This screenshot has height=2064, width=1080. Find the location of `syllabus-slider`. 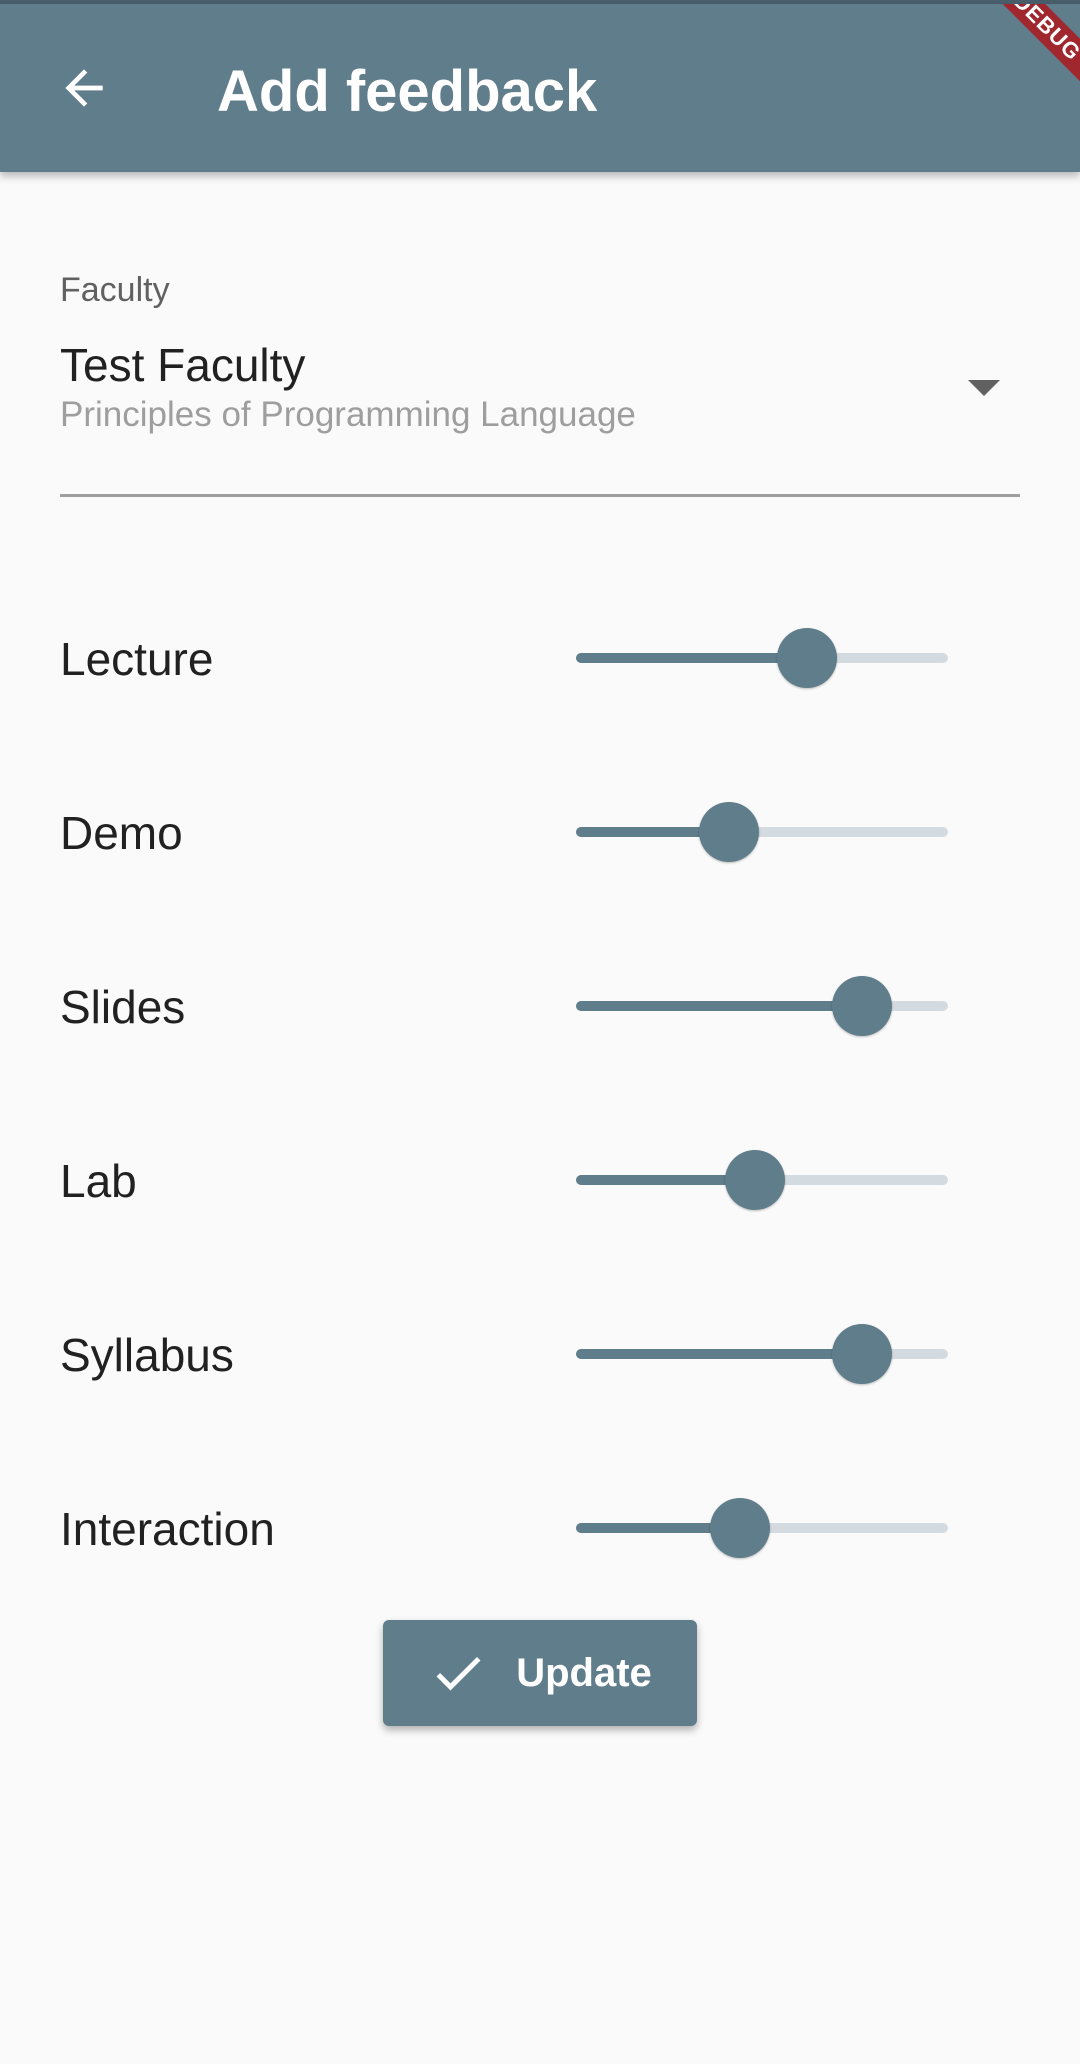

syllabus-slider is located at coordinates (762, 1354).